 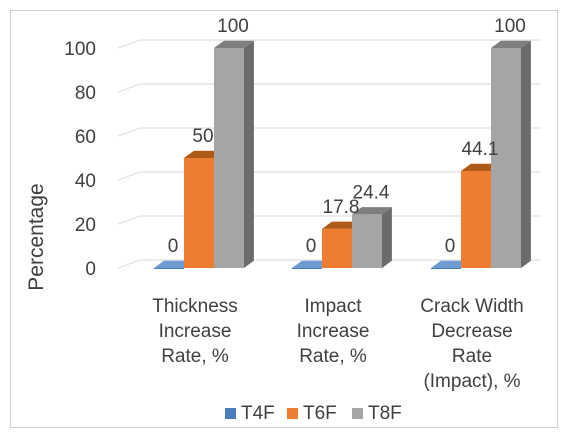 What do you see at coordinates (80, 49) in the screenshot?
I see `y-tick-label: 100` at bounding box center [80, 49].